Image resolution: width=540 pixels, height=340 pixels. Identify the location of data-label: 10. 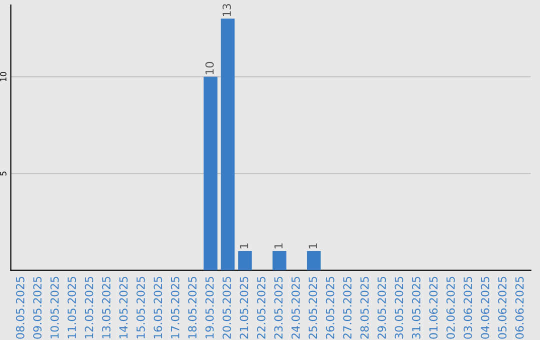
(209, 68).